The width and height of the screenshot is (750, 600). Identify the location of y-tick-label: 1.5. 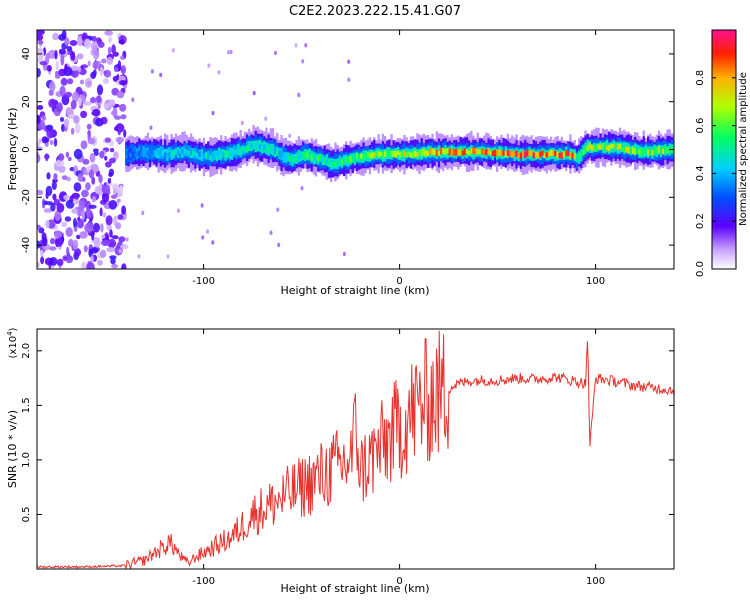
(26, 405).